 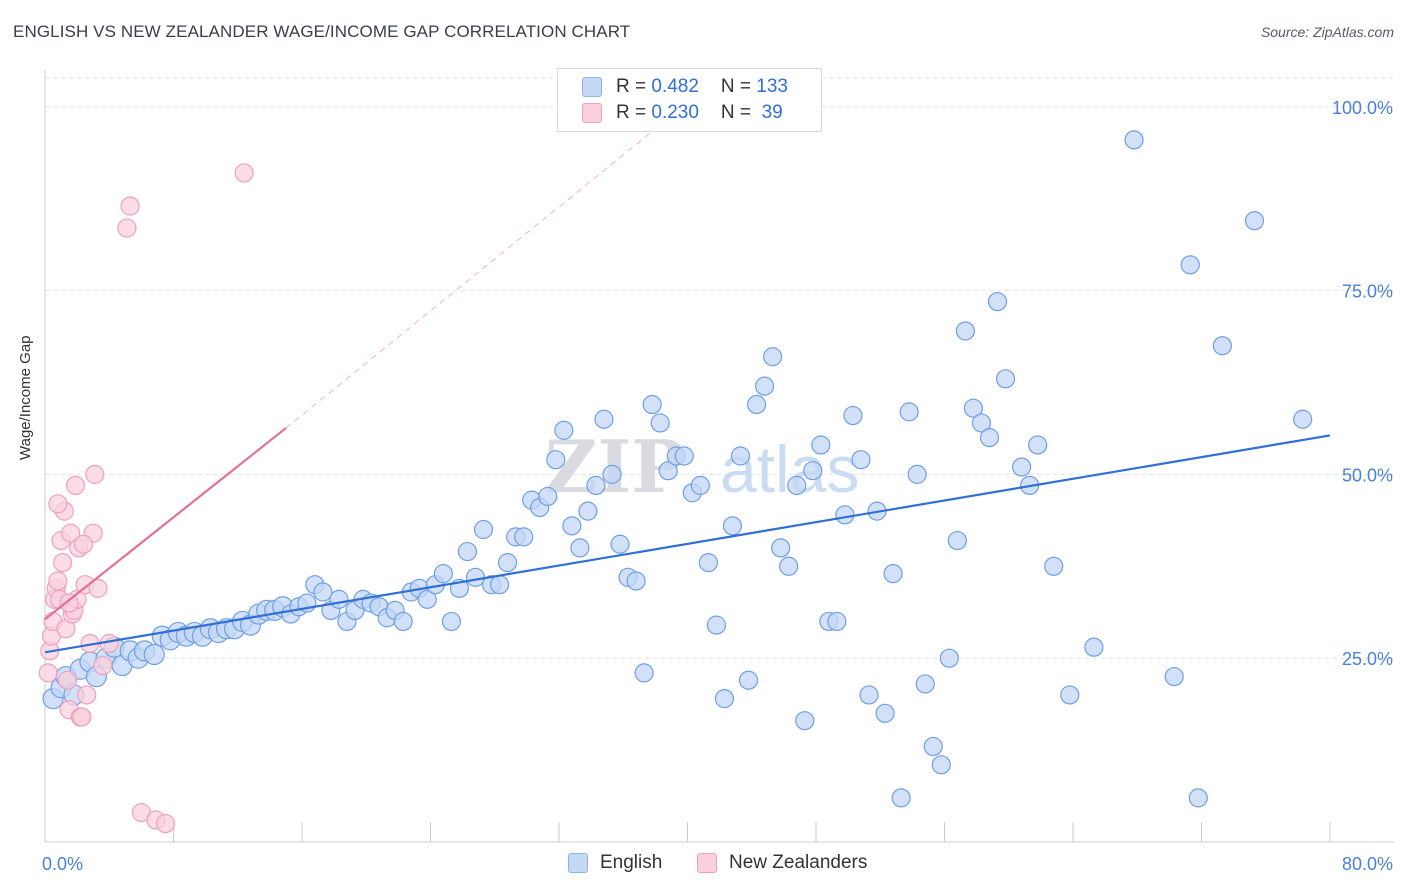 What do you see at coordinates (25, 397) in the screenshot?
I see `y-axis-label: Wage/Income Gap` at bounding box center [25, 397].